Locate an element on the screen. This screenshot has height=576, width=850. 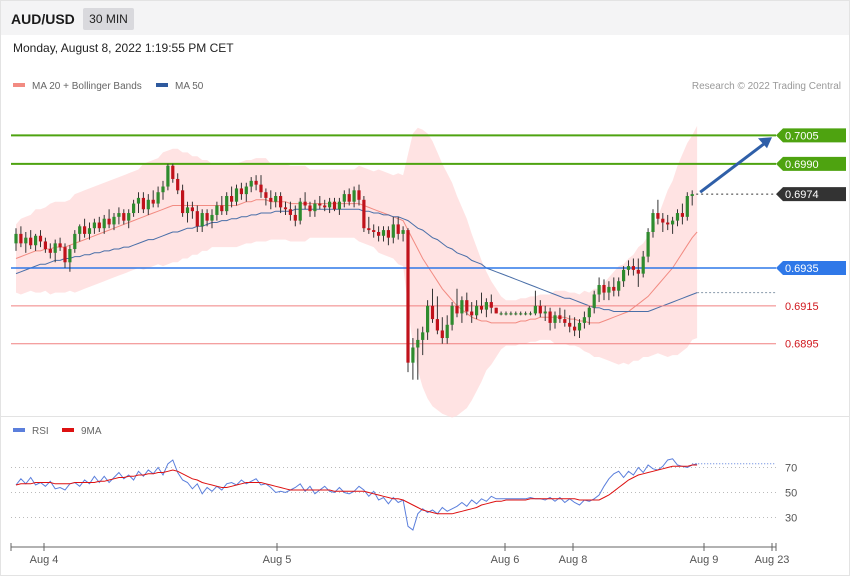
level-label: 0.6990 is located at coordinates (802, 165).